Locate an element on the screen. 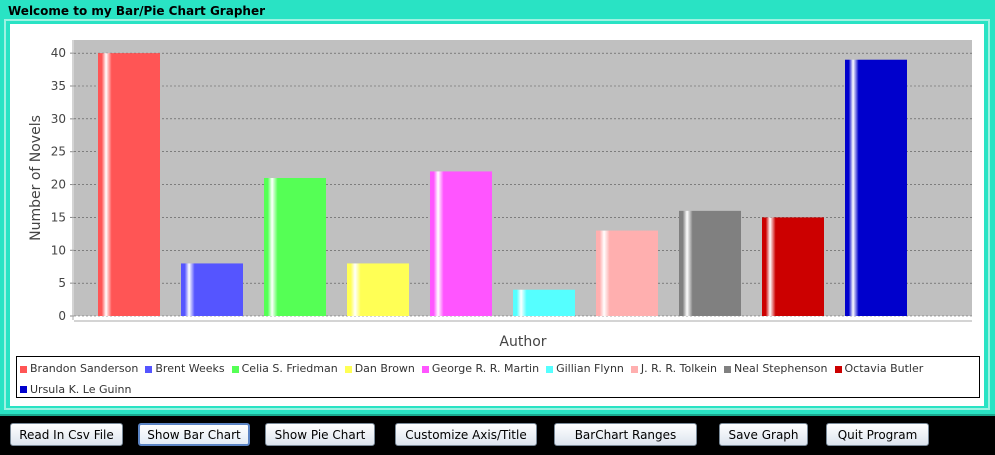 The image size is (995, 455). legend-label: Neal Stephenson is located at coordinates (781, 368).